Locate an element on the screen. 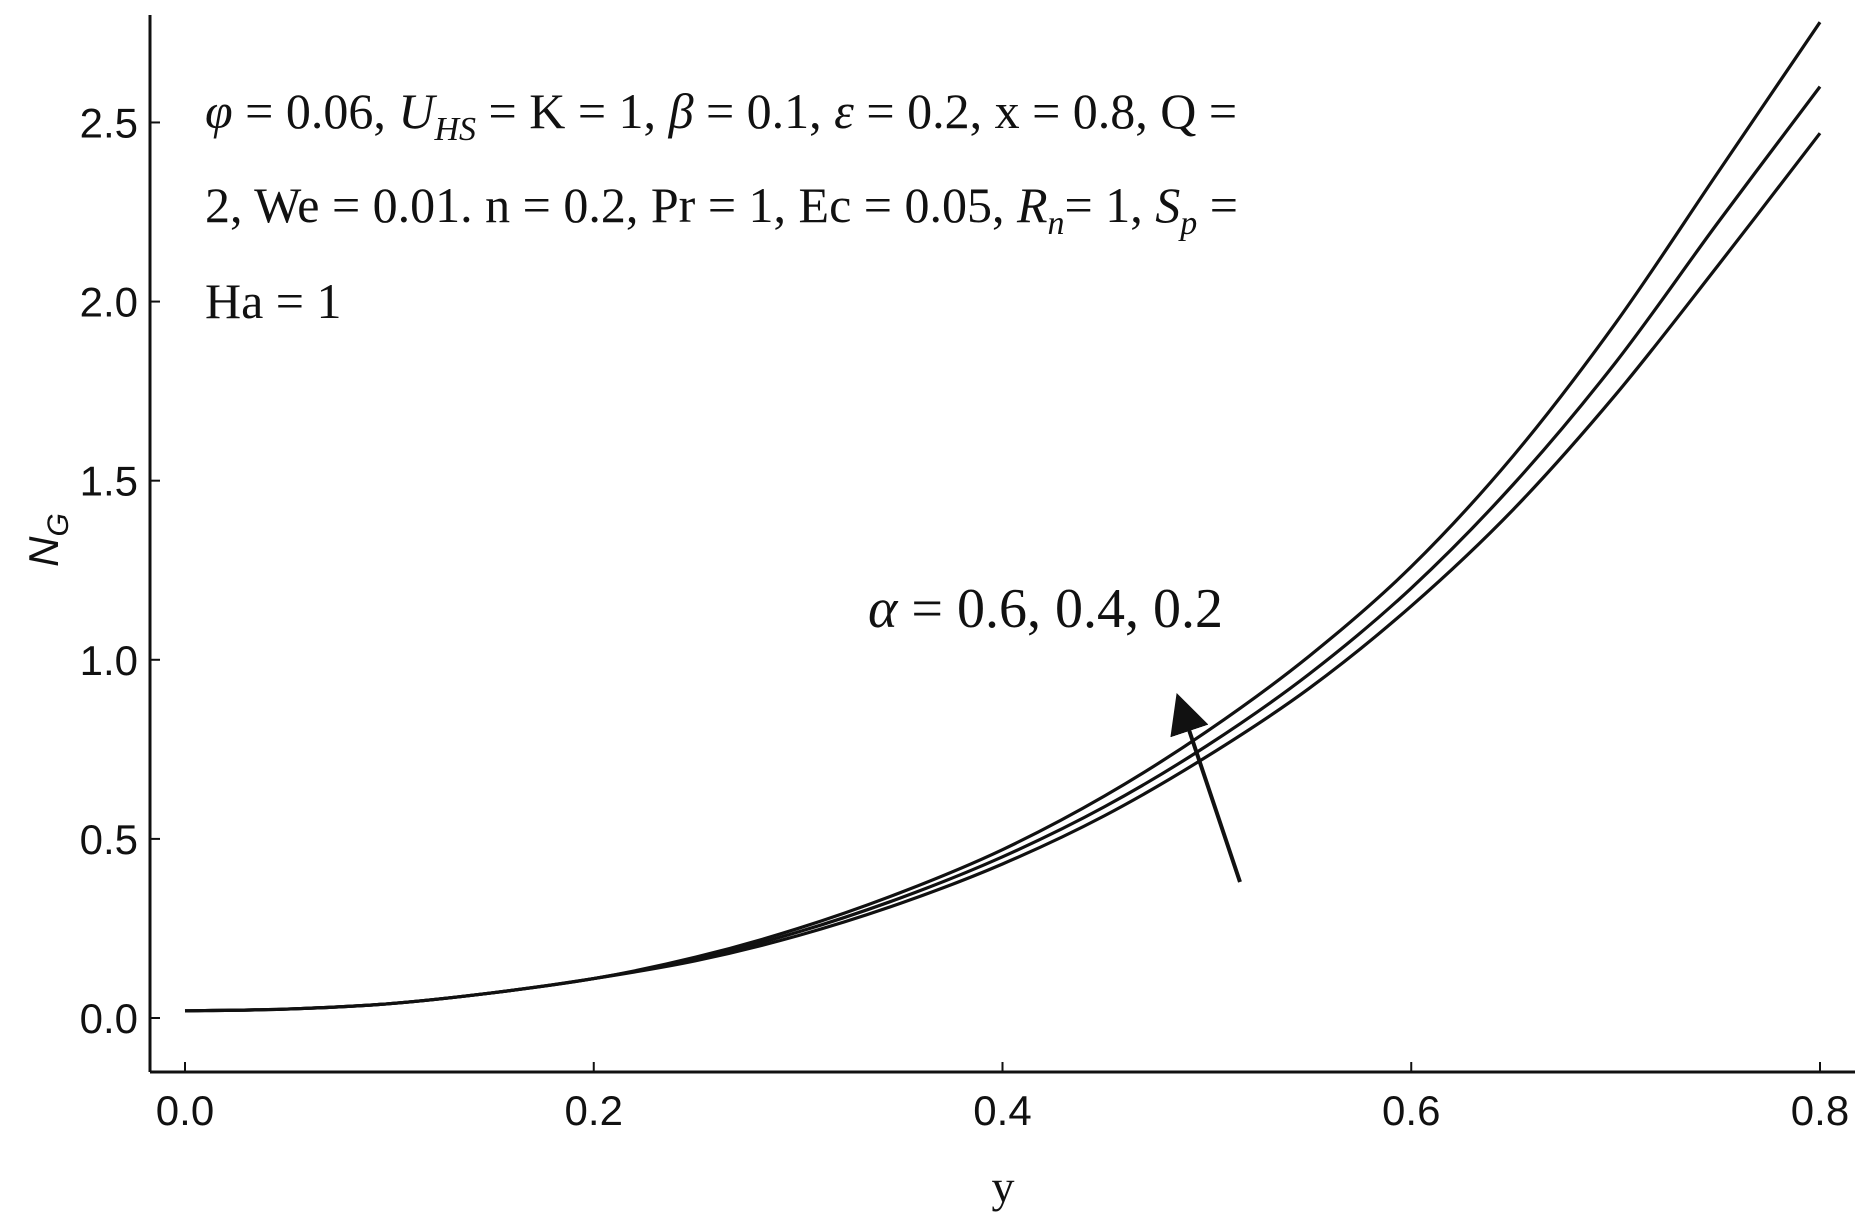  parameter-segment: U is located at coordinates (417, 111).